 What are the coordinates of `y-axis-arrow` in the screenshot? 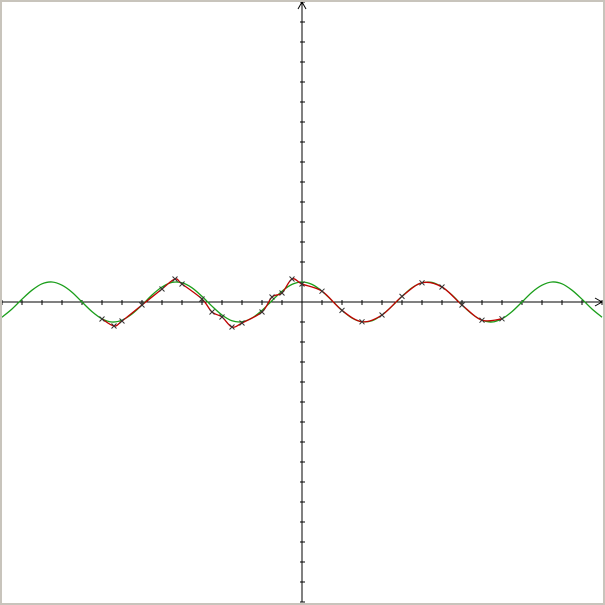 It's located at (302, 6).